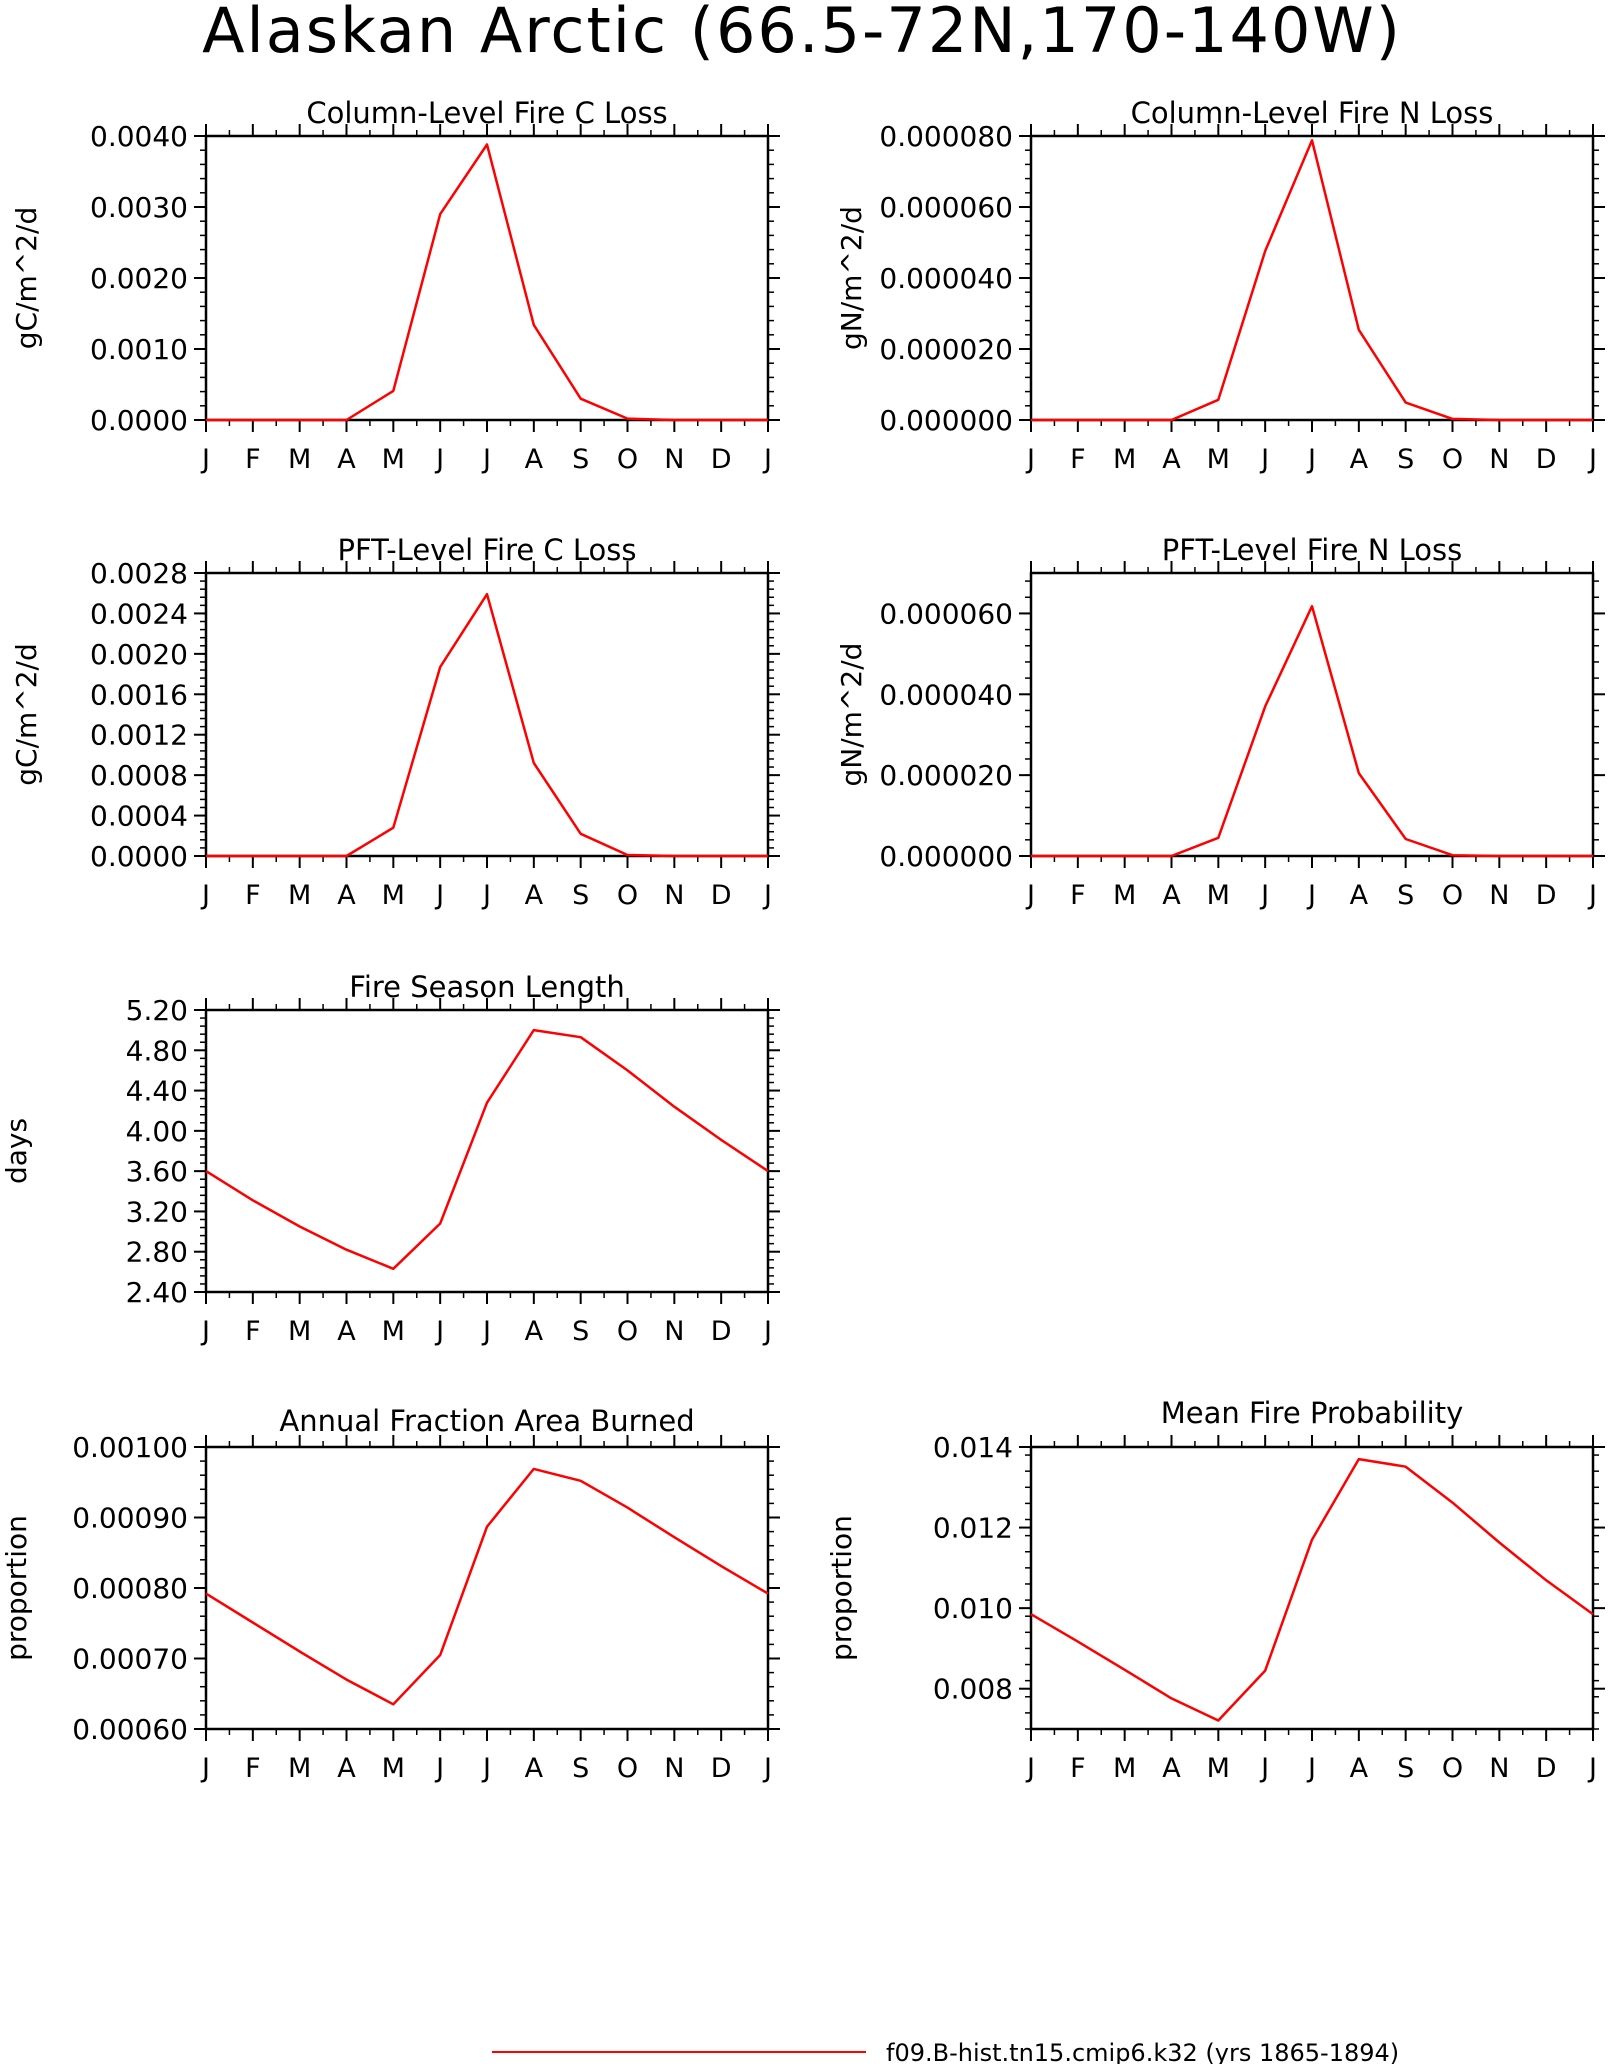  What do you see at coordinates (946, 136) in the screenshot?
I see `y-tick-label: 0.000080` at bounding box center [946, 136].